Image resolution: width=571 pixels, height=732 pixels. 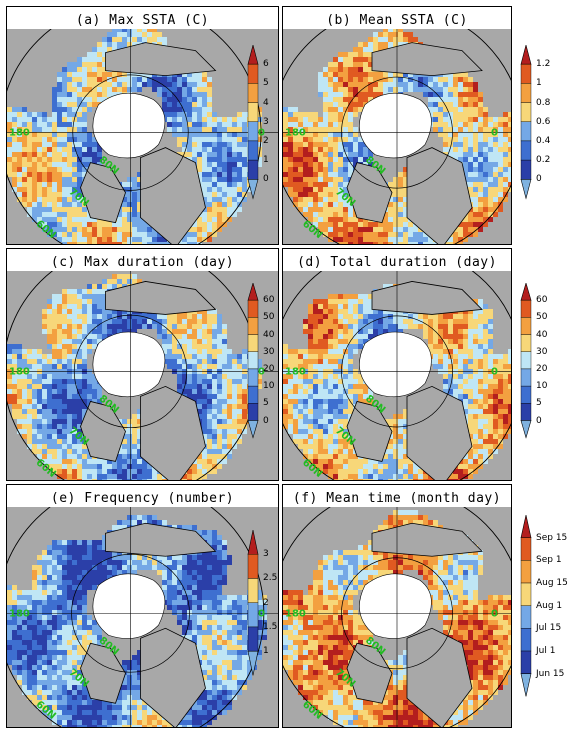 What do you see at coordinates (397, 498) in the screenshot?
I see `panel-title-f: (f) Mean time (month day)` at bounding box center [397, 498].